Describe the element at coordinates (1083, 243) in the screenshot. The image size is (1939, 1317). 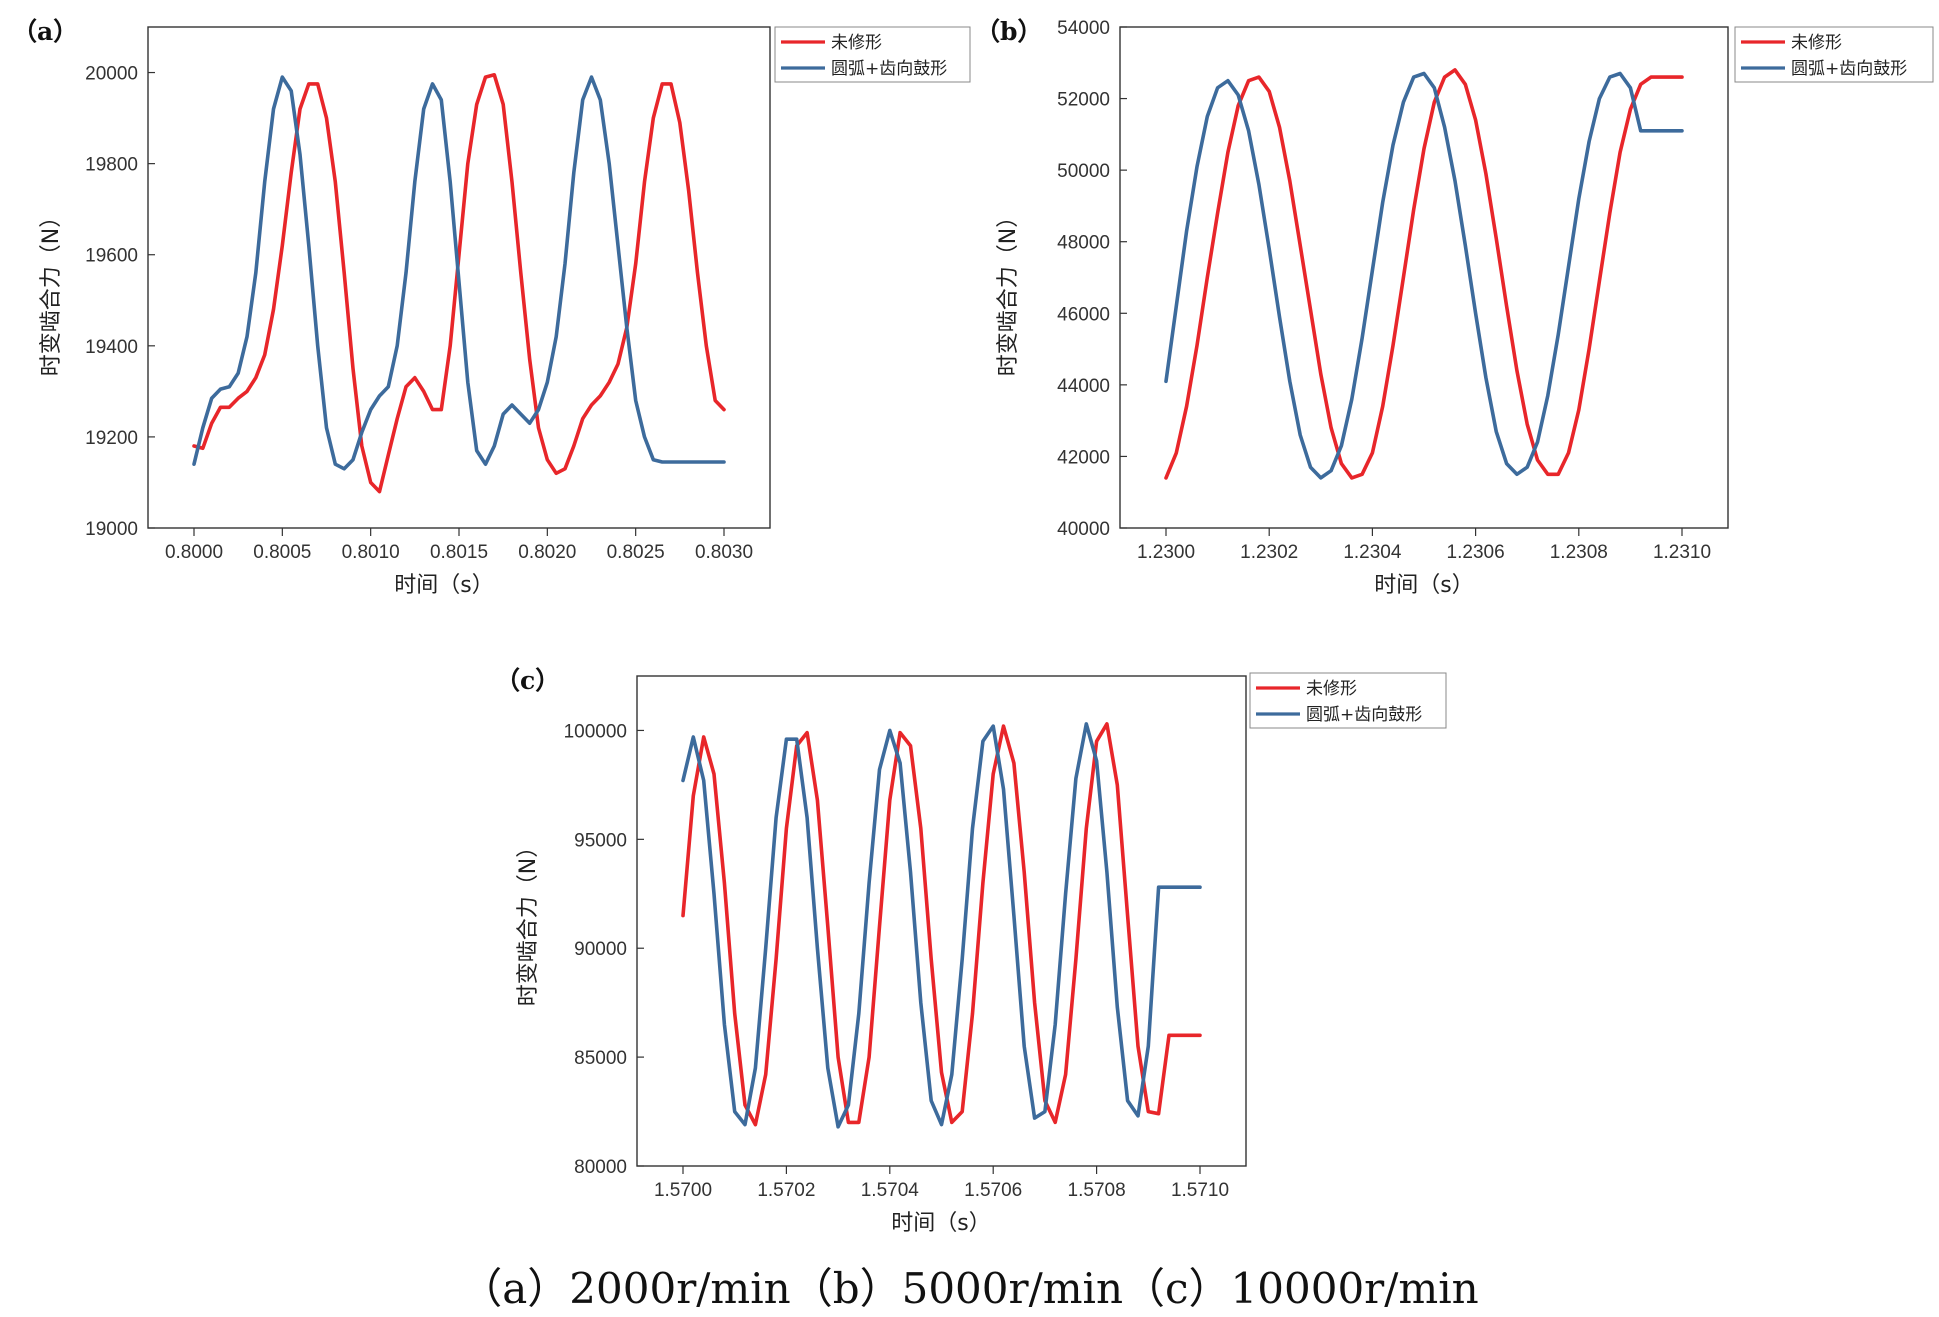
I see `y-tick-label: 48000` at that location.